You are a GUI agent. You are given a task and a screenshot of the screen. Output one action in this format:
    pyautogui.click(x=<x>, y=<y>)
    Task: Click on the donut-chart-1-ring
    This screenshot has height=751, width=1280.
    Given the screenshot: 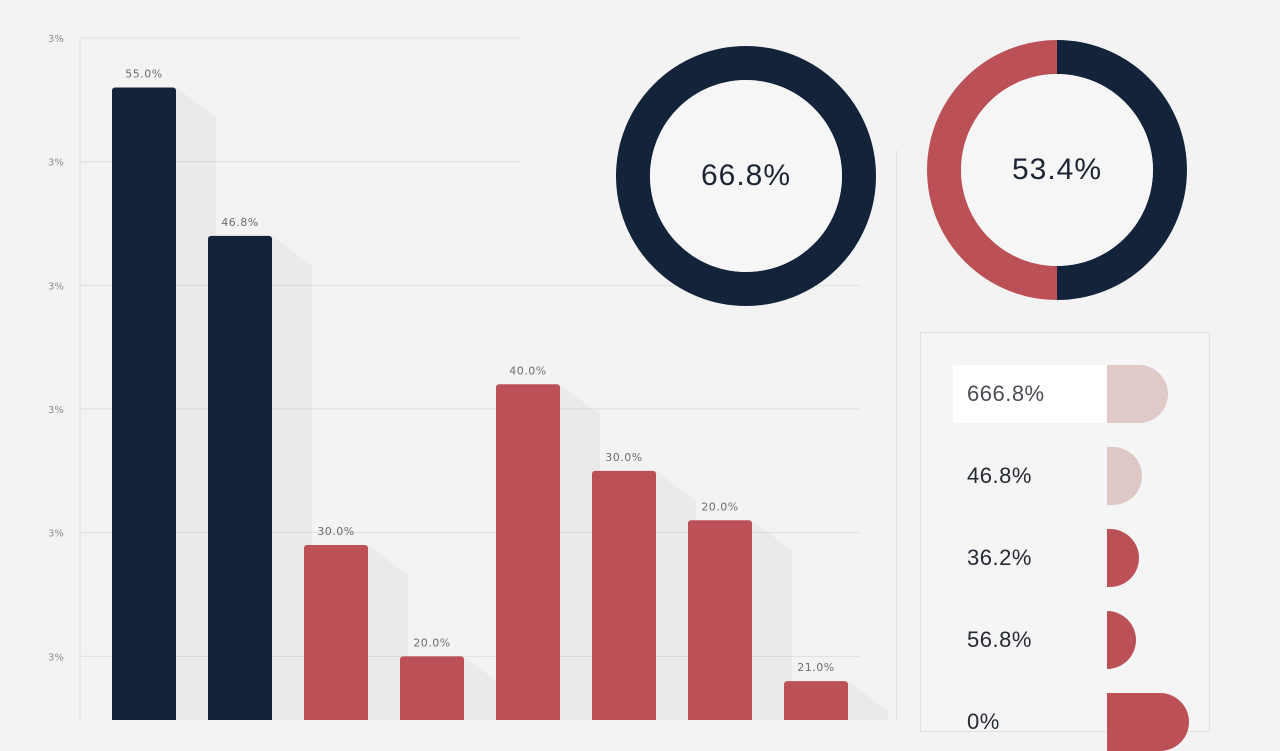 What is the action you would take?
    pyautogui.click(x=746, y=176)
    